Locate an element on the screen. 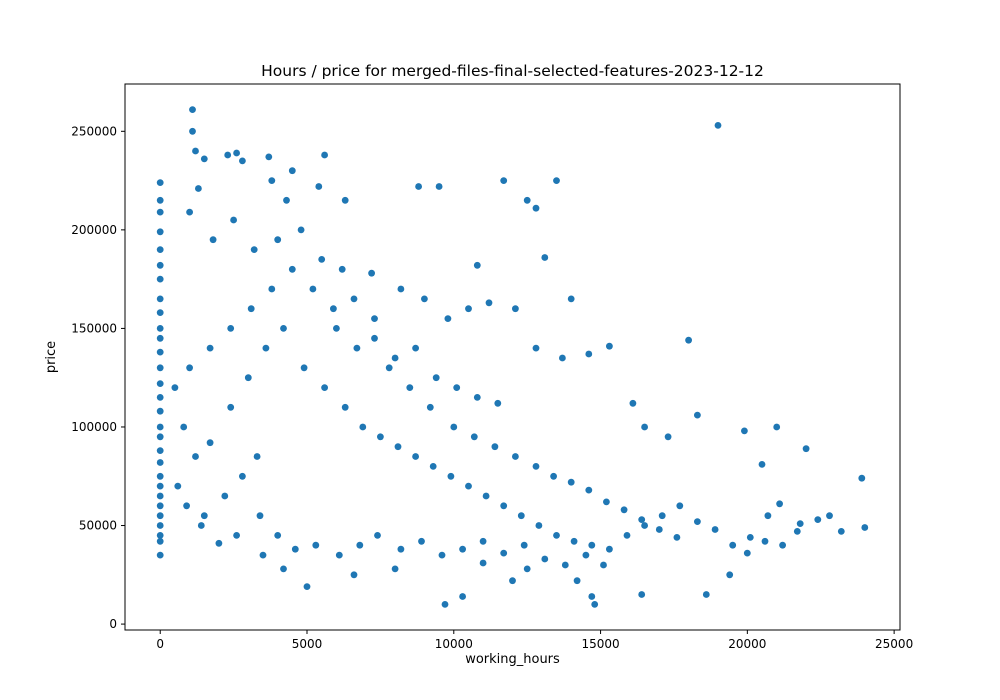 Image resolution: width=1000 pixels, height=700 pixels. y-tick-label: 50000 is located at coordinates (98, 526).